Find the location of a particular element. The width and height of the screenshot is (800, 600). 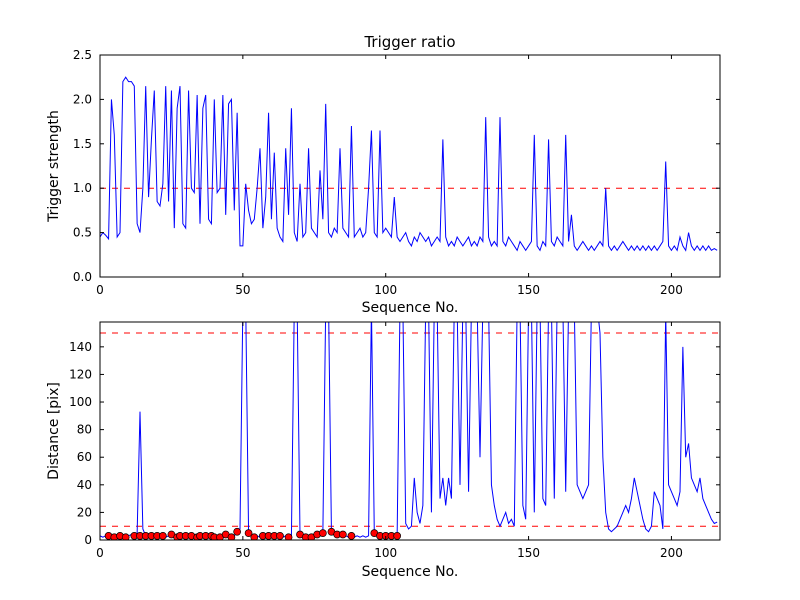

x-axis-label-top: Sequence No. is located at coordinates (410, 308).